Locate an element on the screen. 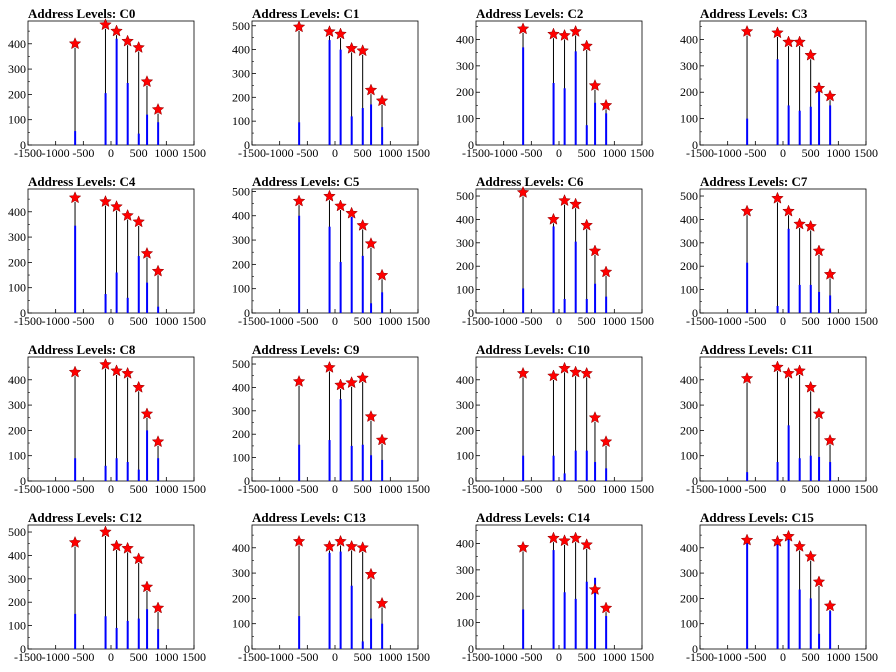 This screenshot has width=896, height=672. chart-title: Address Levels: C10 is located at coordinates (533, 349).